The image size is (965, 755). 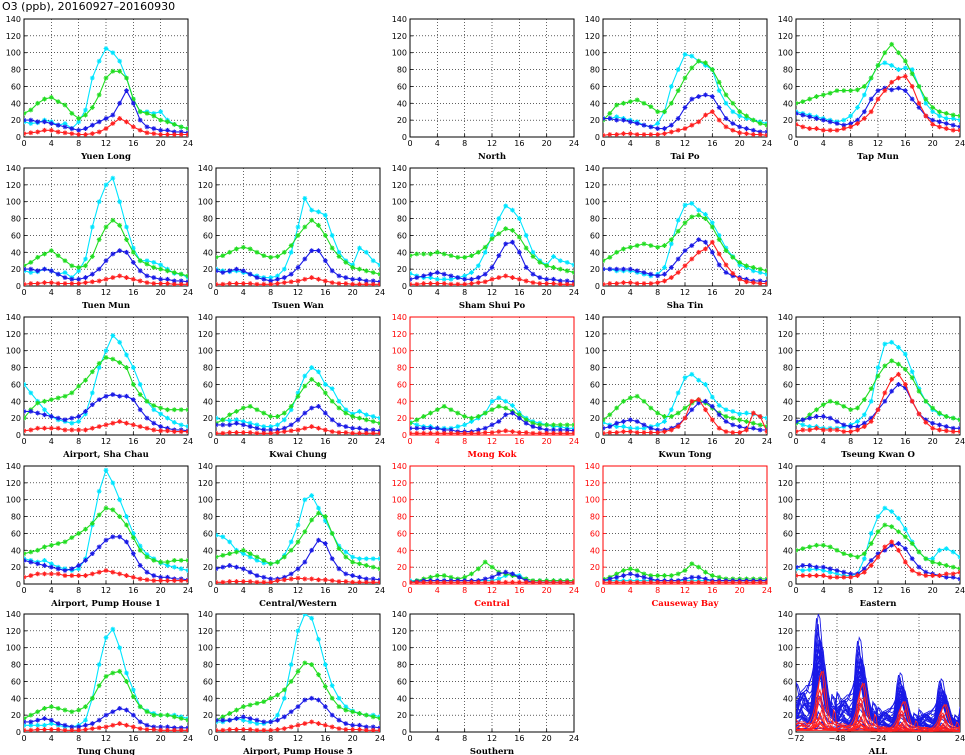 What do you see at coordinates (298, 441) in the screenshot?
I see `x-tick-label: 12` at bounding box center [298, 441].